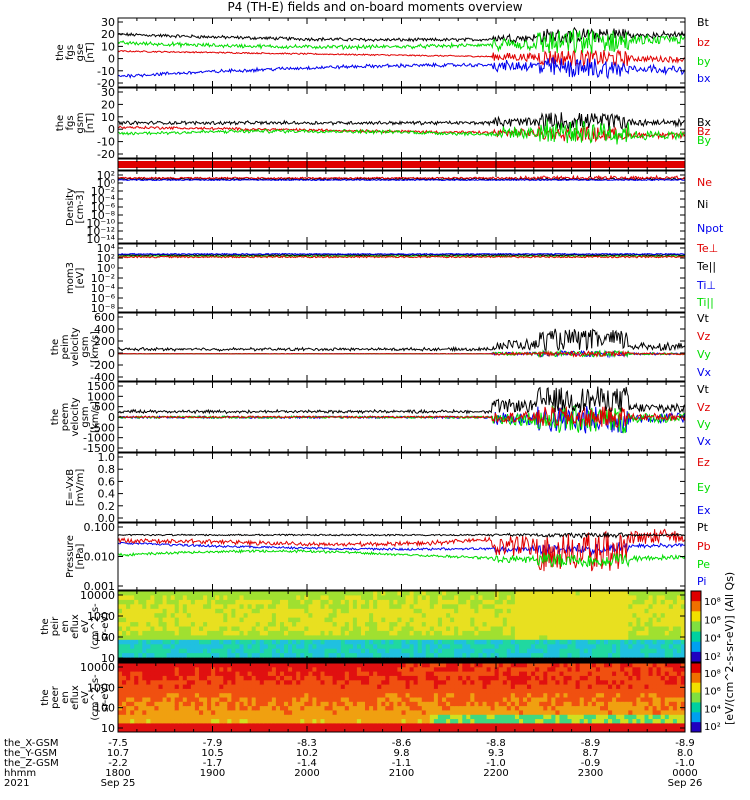 The image size is (750, 800). Describe the element at coordinates (705, 302) in the screenshot. I see `legend-temperature-Ti||: Ti||` at that location.